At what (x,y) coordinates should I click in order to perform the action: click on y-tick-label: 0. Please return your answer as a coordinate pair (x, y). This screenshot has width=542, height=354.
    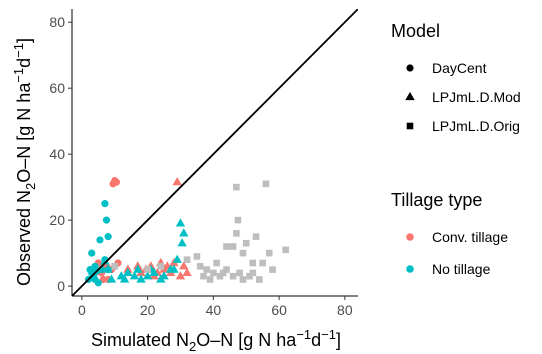
    Looking at the image, I should click on (61, 286).